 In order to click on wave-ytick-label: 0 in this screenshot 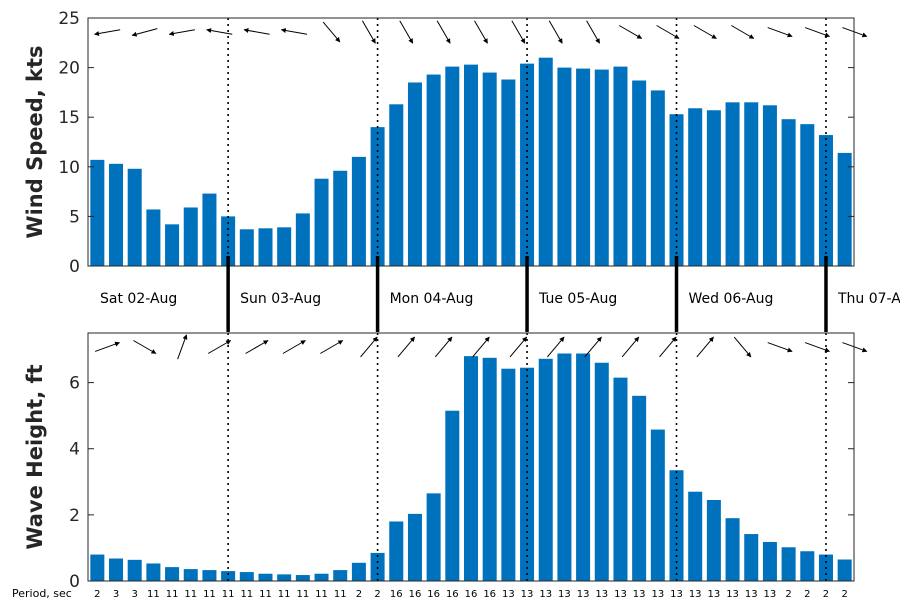, I will do `click(74, 582)`.